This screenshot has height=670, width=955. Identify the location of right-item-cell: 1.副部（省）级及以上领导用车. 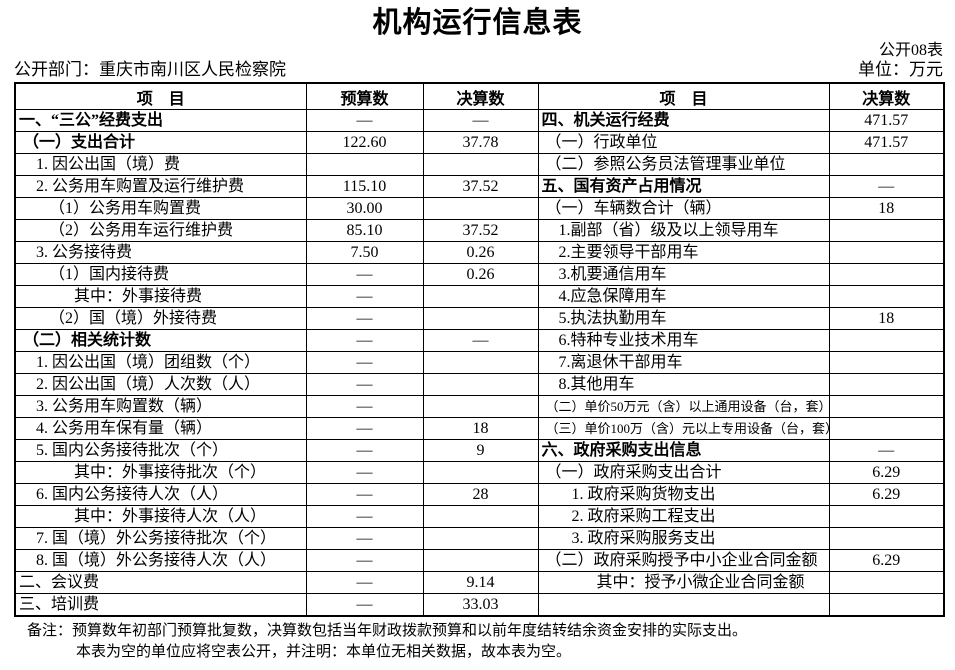
(683, 230).